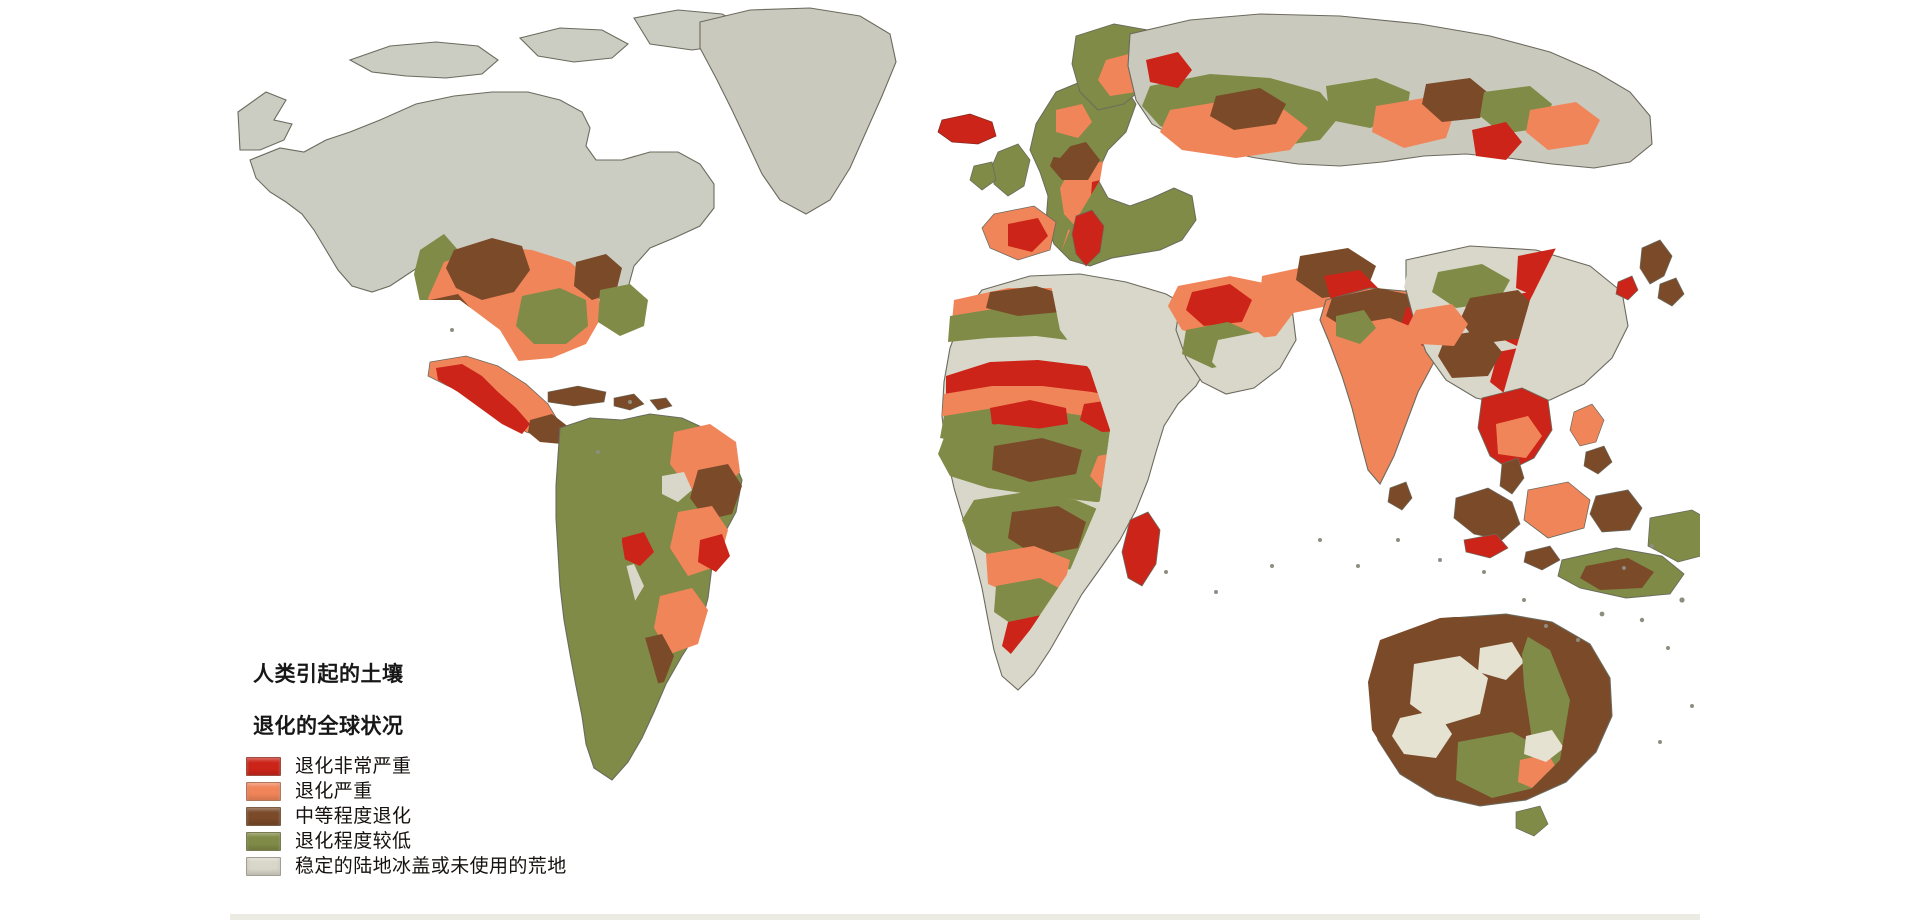 This screenshot has width=1920, height=920. Describe the element at coordinates (1074, 482) in the screenshot. I see `region-africa` at that location.